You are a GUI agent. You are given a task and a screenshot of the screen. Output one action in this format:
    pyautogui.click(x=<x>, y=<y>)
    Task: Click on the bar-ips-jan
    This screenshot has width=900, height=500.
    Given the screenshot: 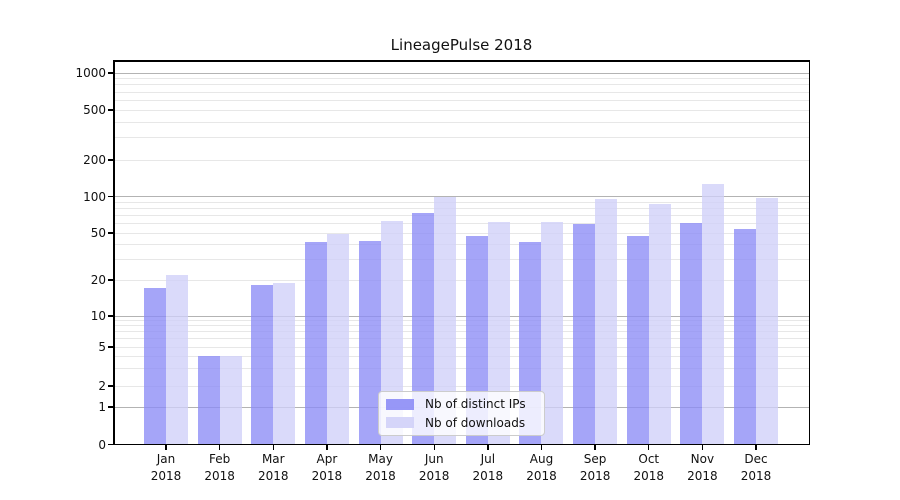 What is the action you would take?
    pyautogui.click(x=155, y=366)
    